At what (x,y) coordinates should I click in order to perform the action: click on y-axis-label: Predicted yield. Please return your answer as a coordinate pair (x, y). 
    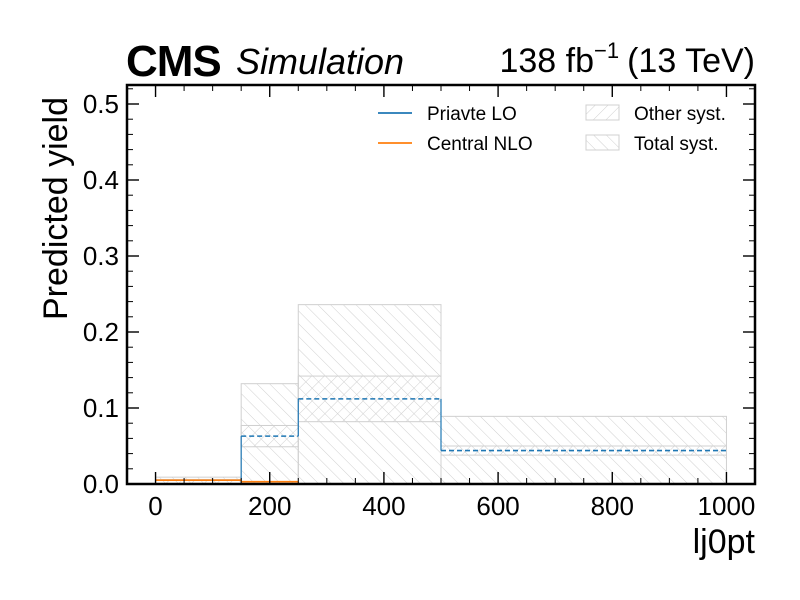
    Looking at the image, I should click on (56, 208).